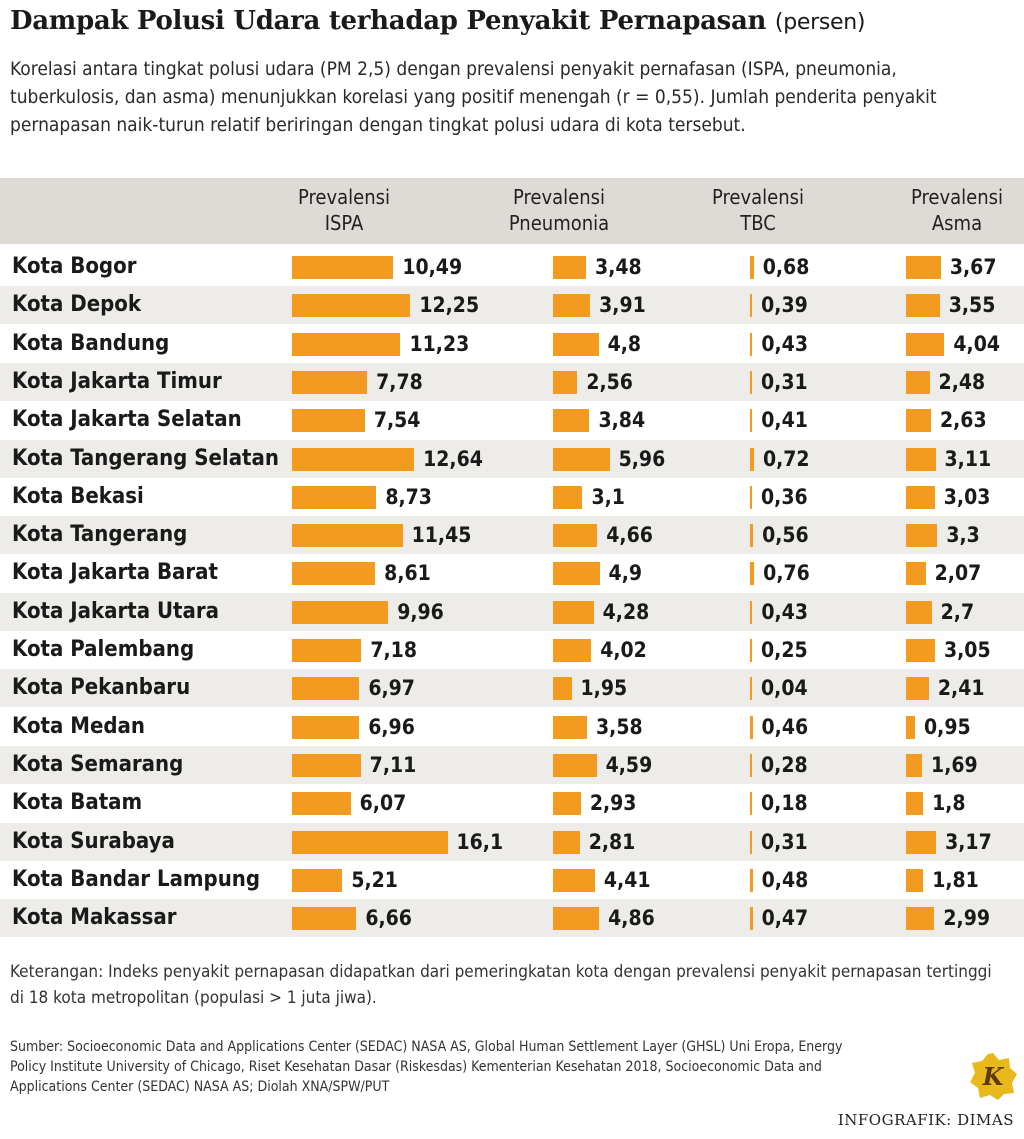 The width and height of the screenshot is (1024, 1139). I want to click on value-label-tbc: 0,18, so click(784, 803).